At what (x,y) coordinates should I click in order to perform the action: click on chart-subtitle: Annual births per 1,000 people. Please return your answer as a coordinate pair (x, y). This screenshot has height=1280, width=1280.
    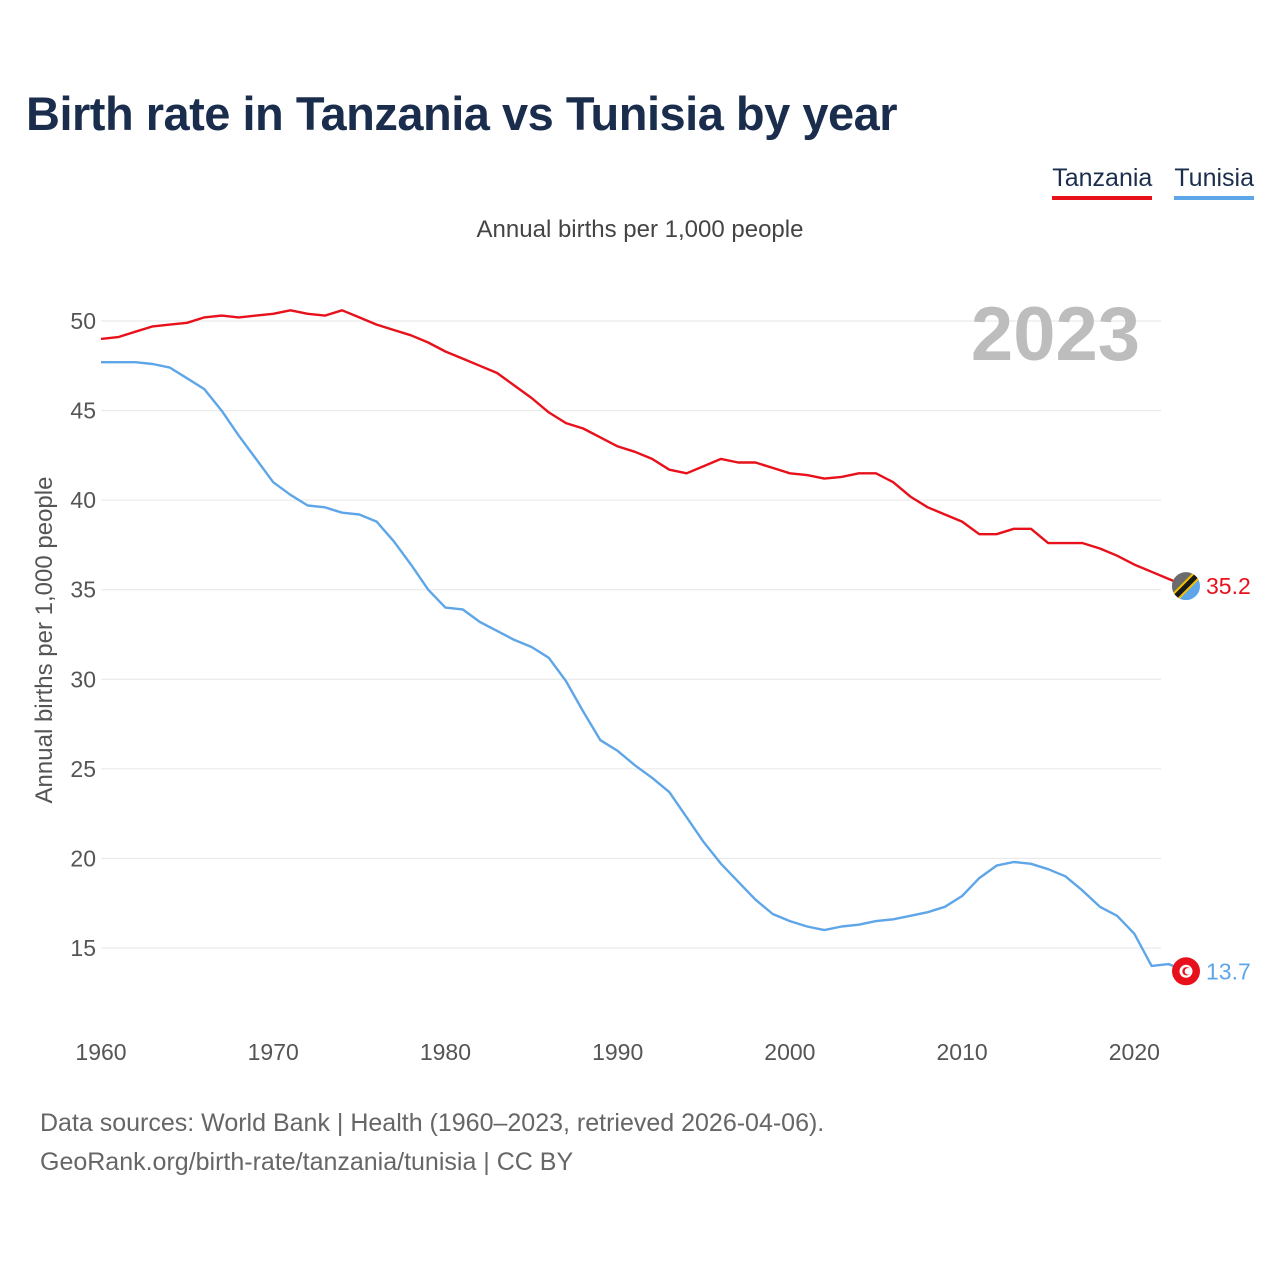
    Looking at the image, I should click on (640, 229).